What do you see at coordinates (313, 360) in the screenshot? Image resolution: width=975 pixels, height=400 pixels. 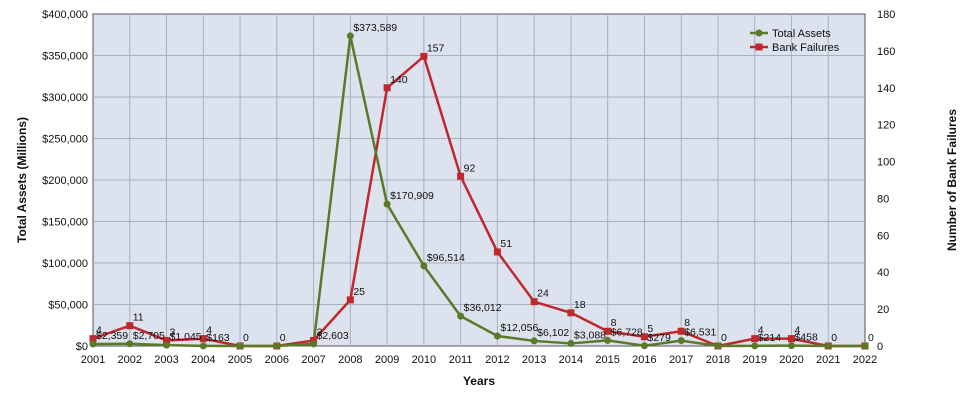 I see `x-tick-label-2007: 2007` at bounding box center [313, 360].